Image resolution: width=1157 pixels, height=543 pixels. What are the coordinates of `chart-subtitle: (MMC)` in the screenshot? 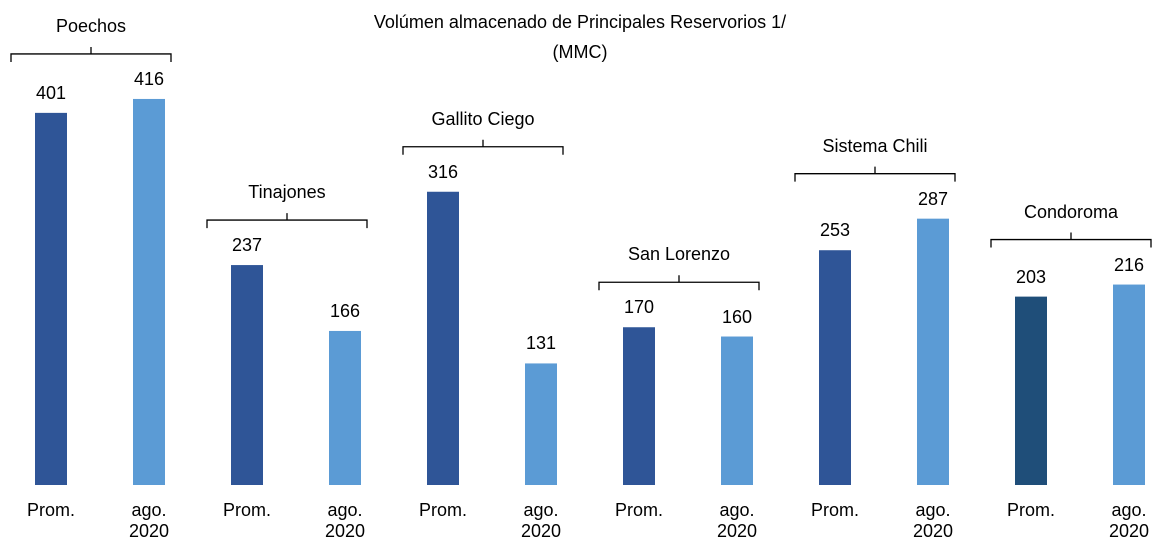 It's located at (580, 52).